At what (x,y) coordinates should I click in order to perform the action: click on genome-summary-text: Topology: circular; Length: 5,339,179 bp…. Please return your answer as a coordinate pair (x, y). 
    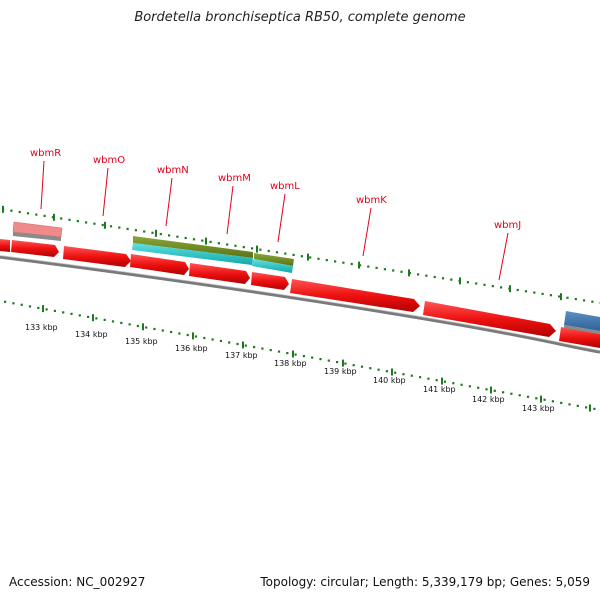
    Looking at the image, I should click on (425, 582).